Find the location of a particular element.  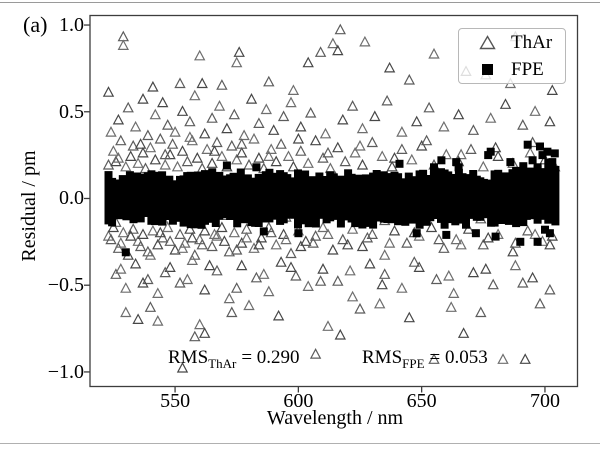

legend-item-fpe: FPE is located at coordinates (512, 70).